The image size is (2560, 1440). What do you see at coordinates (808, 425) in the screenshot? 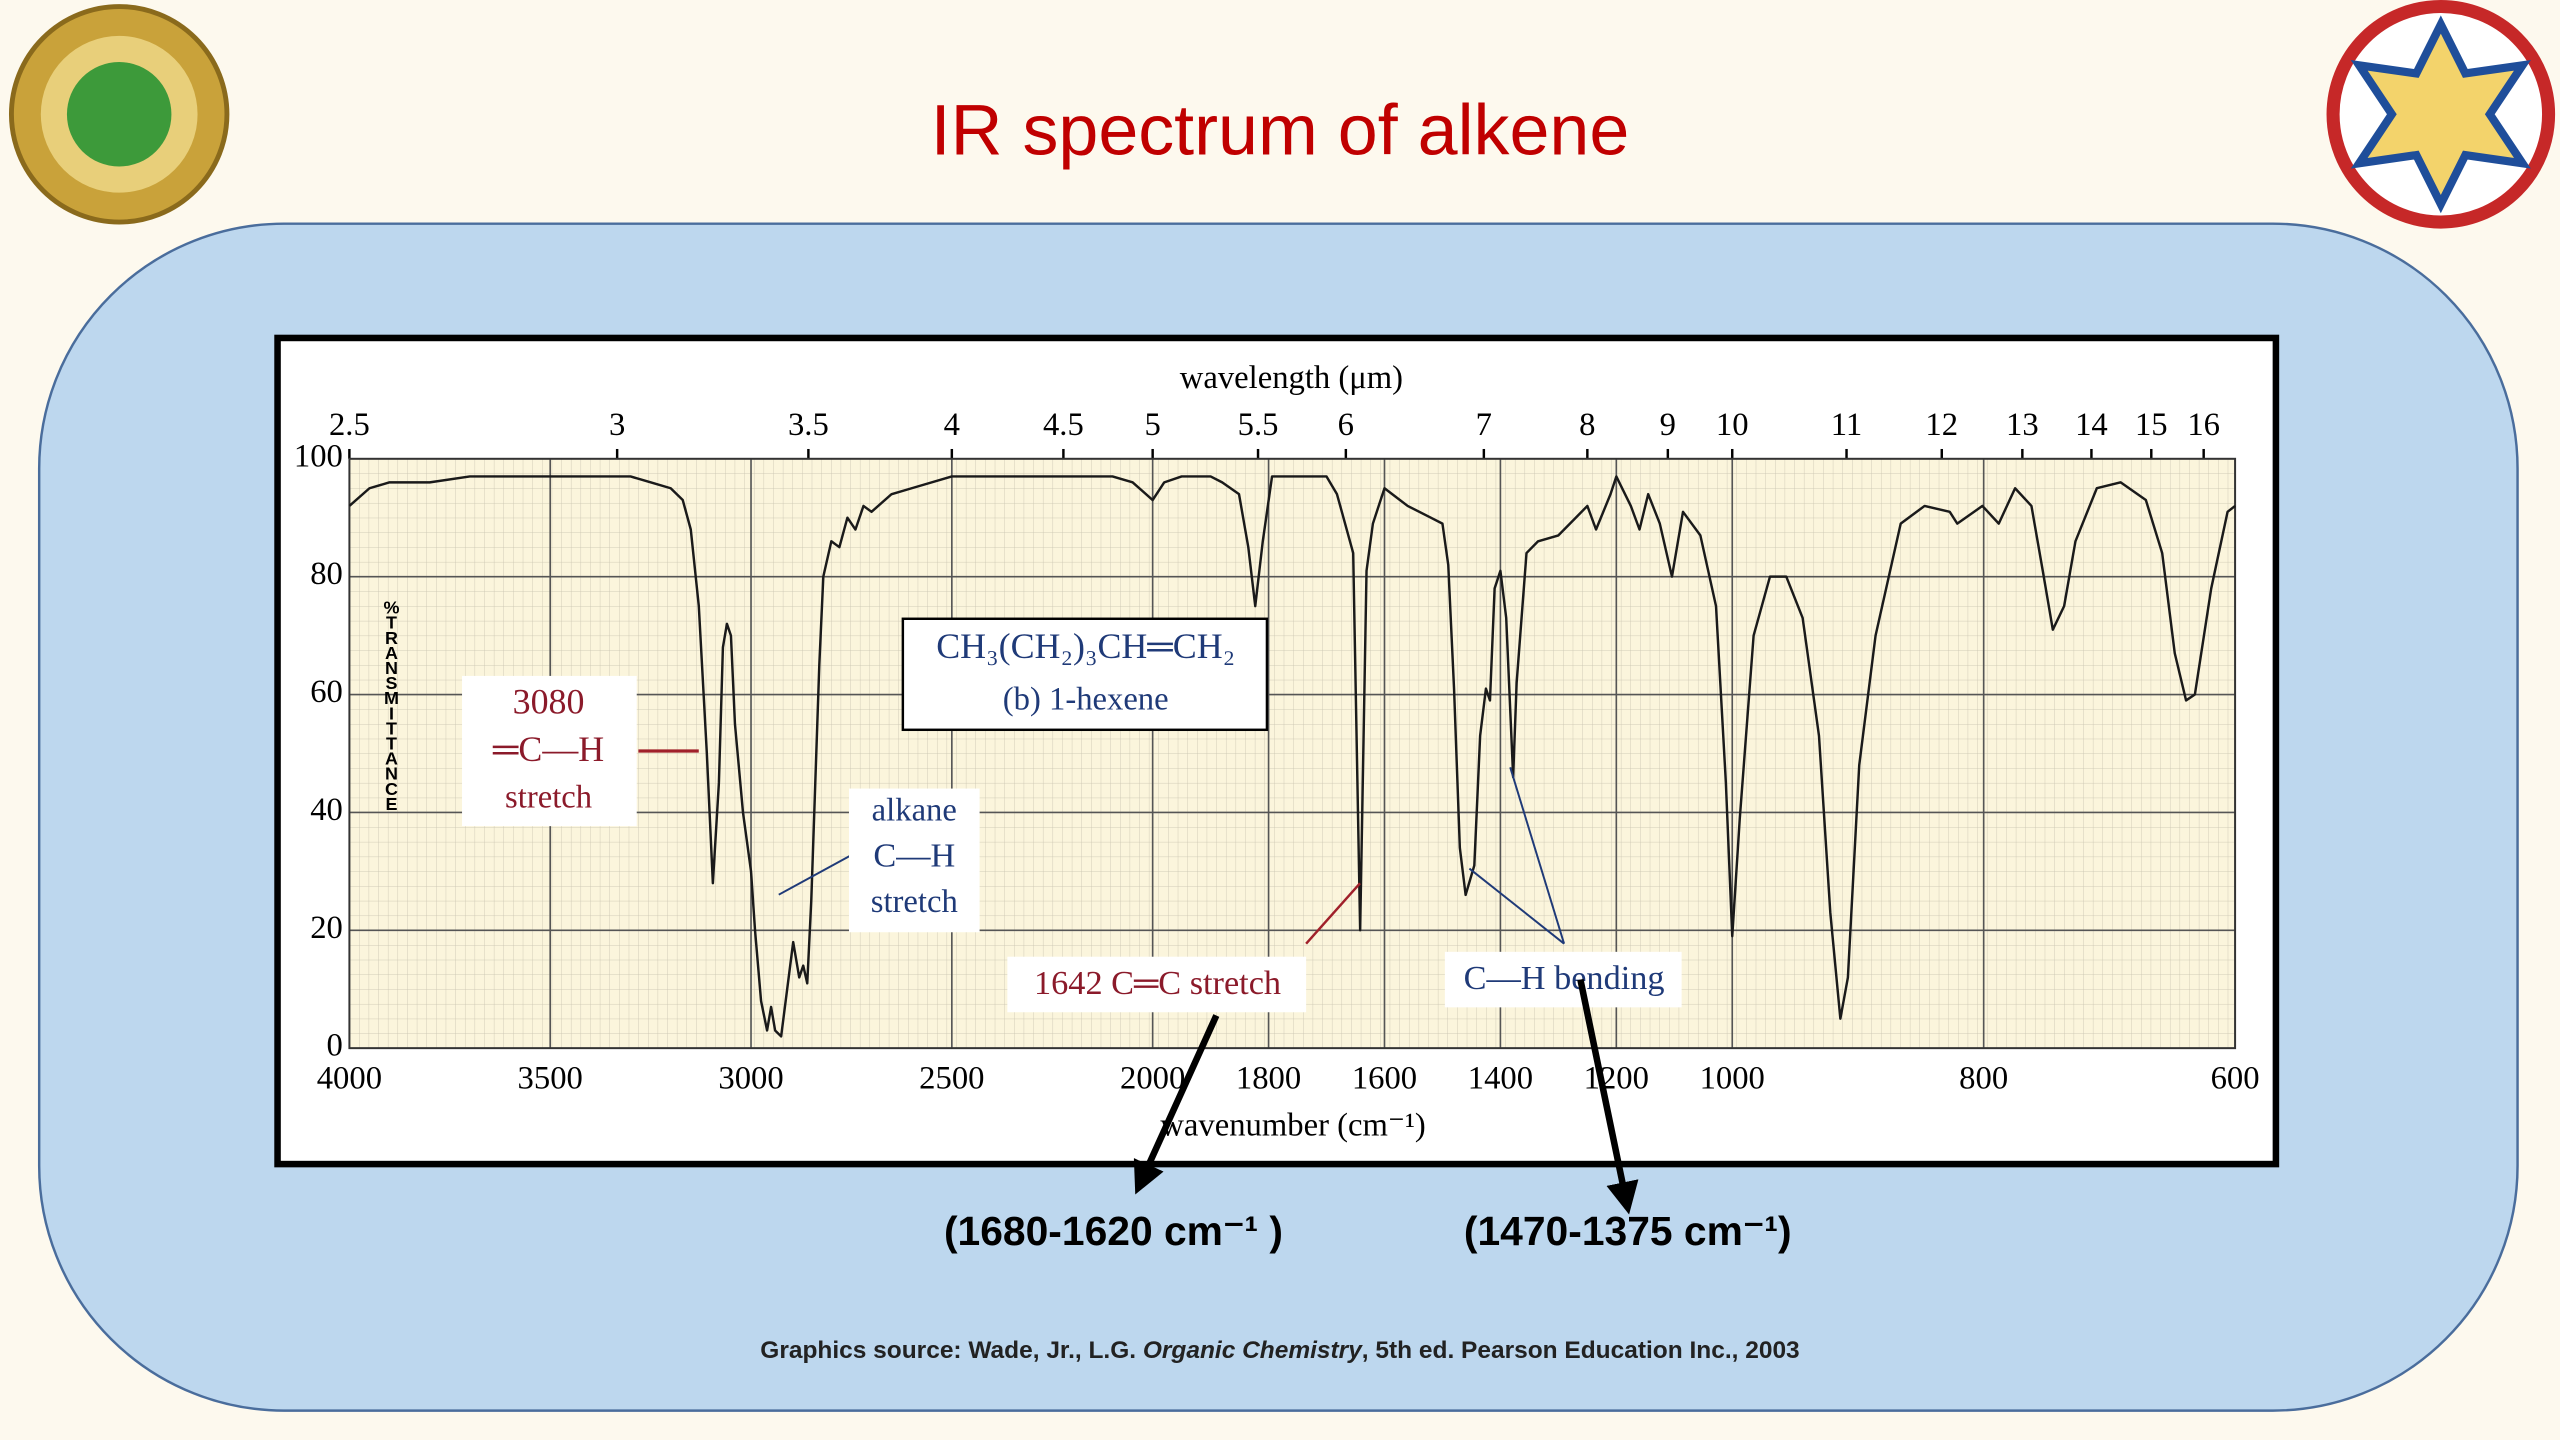
I see `x2-tick-label: 3.5` at bounding box center [808, 425].